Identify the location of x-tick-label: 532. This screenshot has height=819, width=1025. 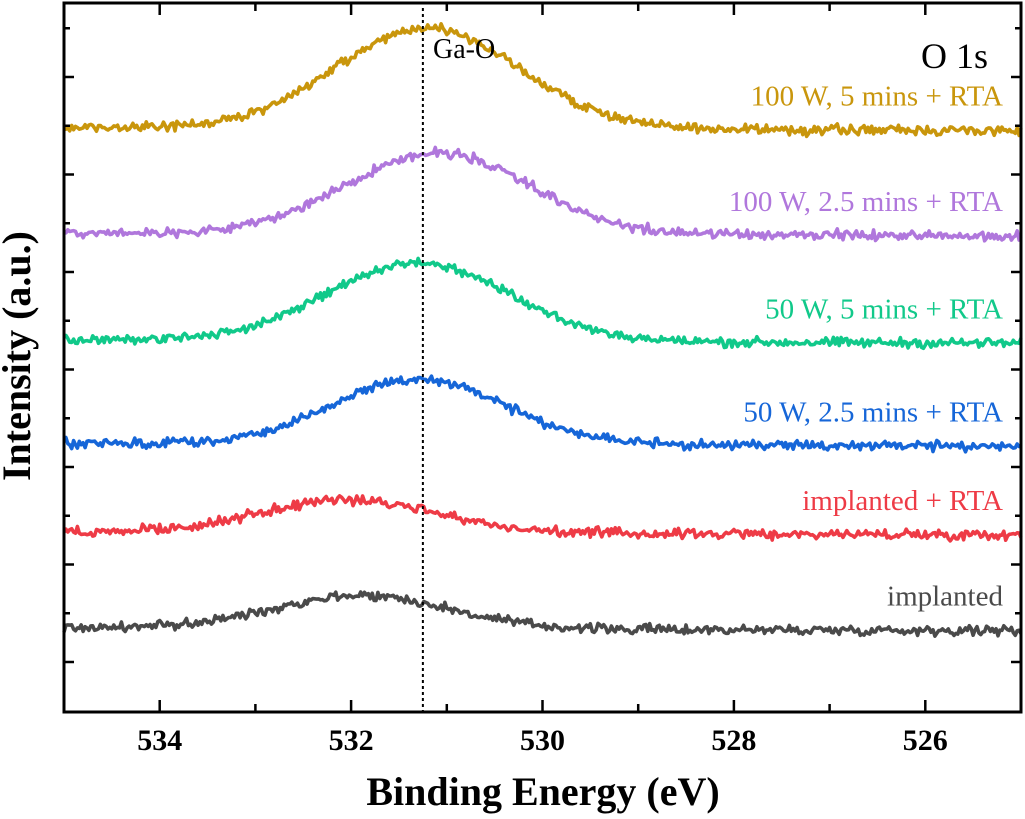
(351, 740).